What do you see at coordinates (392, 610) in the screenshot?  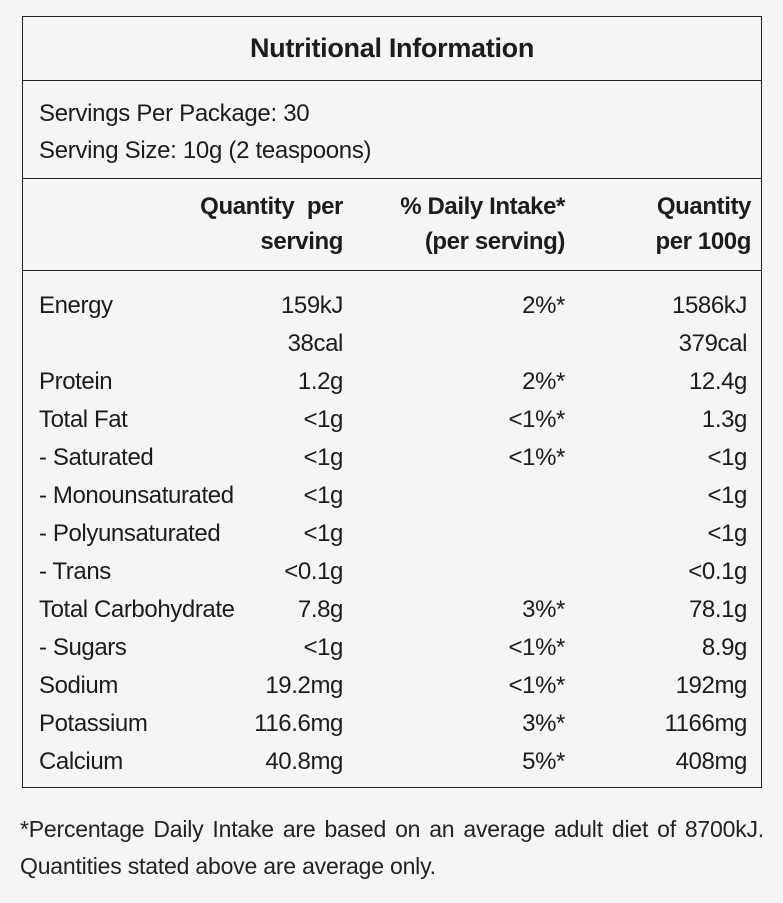 I see `table-row: Total Carbohydrate 7.8g 3%* 78.1g` at bounding box center [392, 610].